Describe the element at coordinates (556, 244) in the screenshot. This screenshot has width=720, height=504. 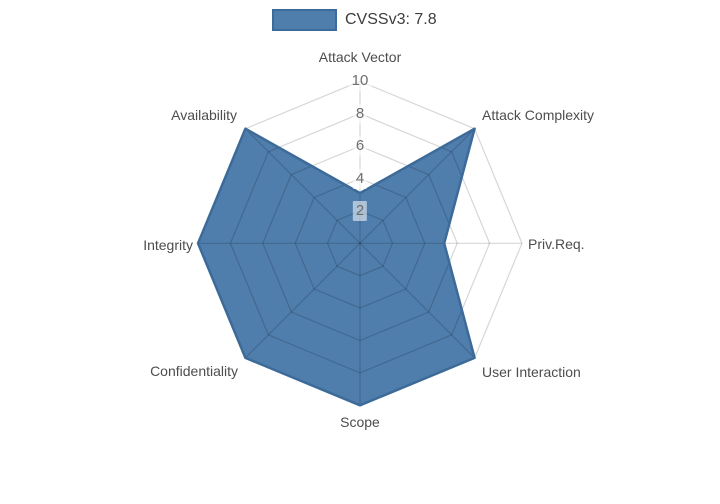
I see `axis-label-priv-req: Priv.Req.` at that location.